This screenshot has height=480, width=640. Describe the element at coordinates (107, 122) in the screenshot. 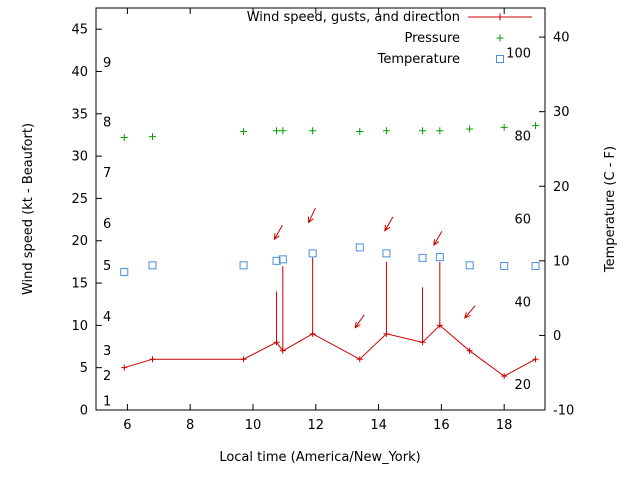

I see `beaufort-label: 8` at that location.